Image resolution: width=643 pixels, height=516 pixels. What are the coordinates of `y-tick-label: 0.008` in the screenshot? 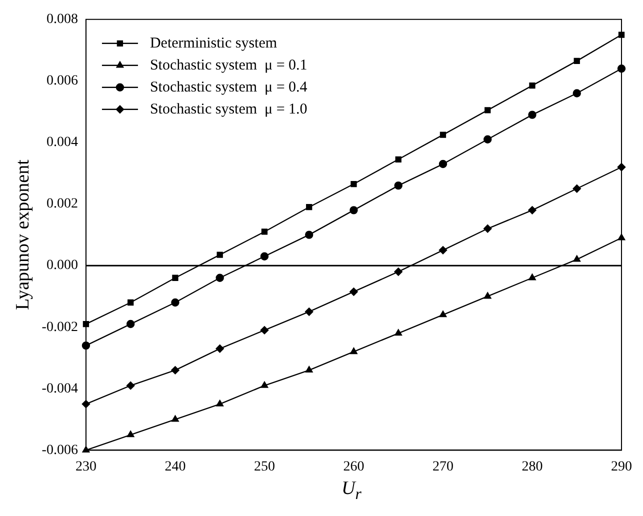 It's located at (62, 20).